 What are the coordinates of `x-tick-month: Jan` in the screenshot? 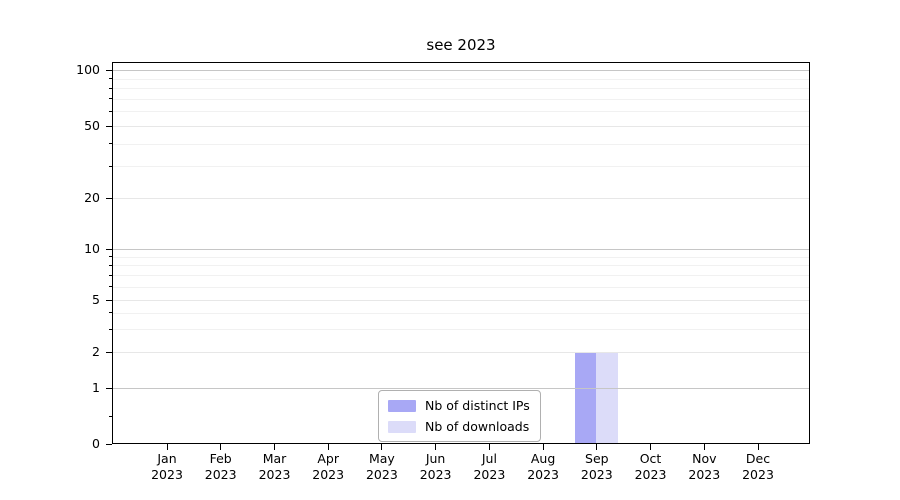 It's located at (167, 458).